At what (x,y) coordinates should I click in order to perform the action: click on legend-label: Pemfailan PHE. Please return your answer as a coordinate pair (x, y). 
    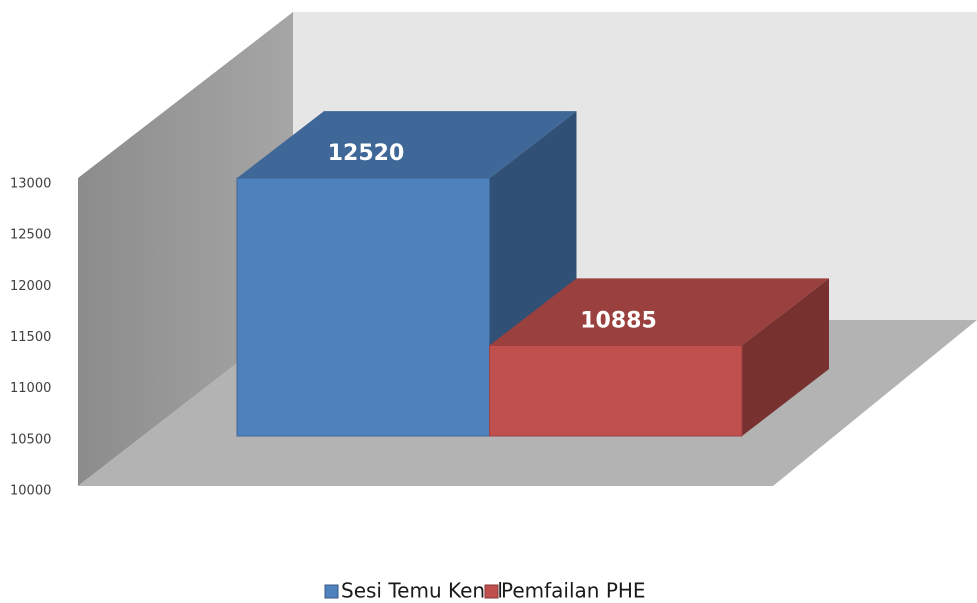
    Looking at the image, I should click on (573, 591).